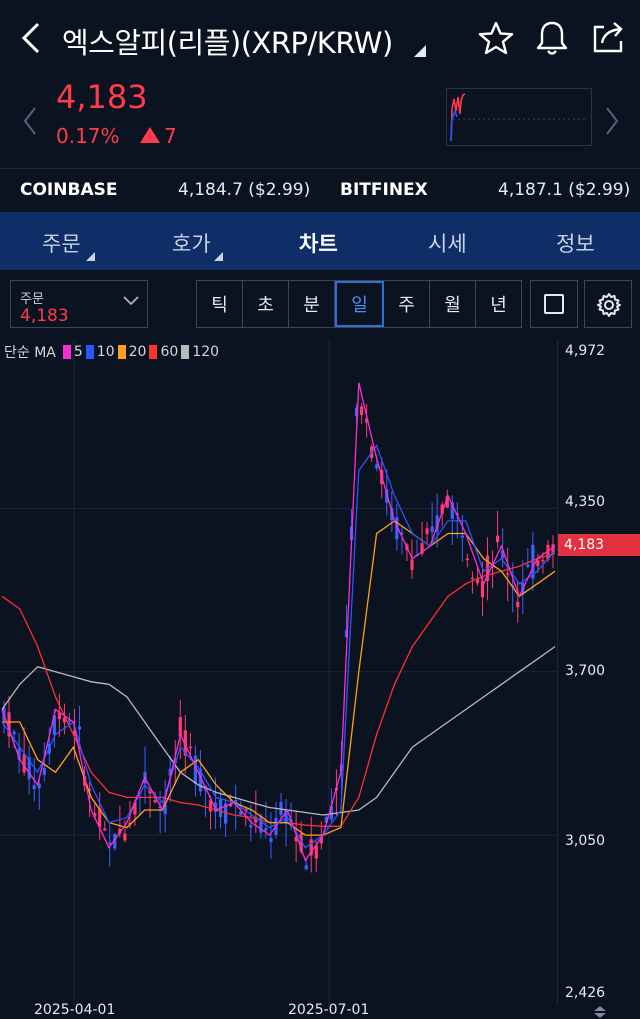 The image size is (640, 1019). I want to click on ma-legend: 단순 MA 5 10 20 60 120, so click(111, 352).